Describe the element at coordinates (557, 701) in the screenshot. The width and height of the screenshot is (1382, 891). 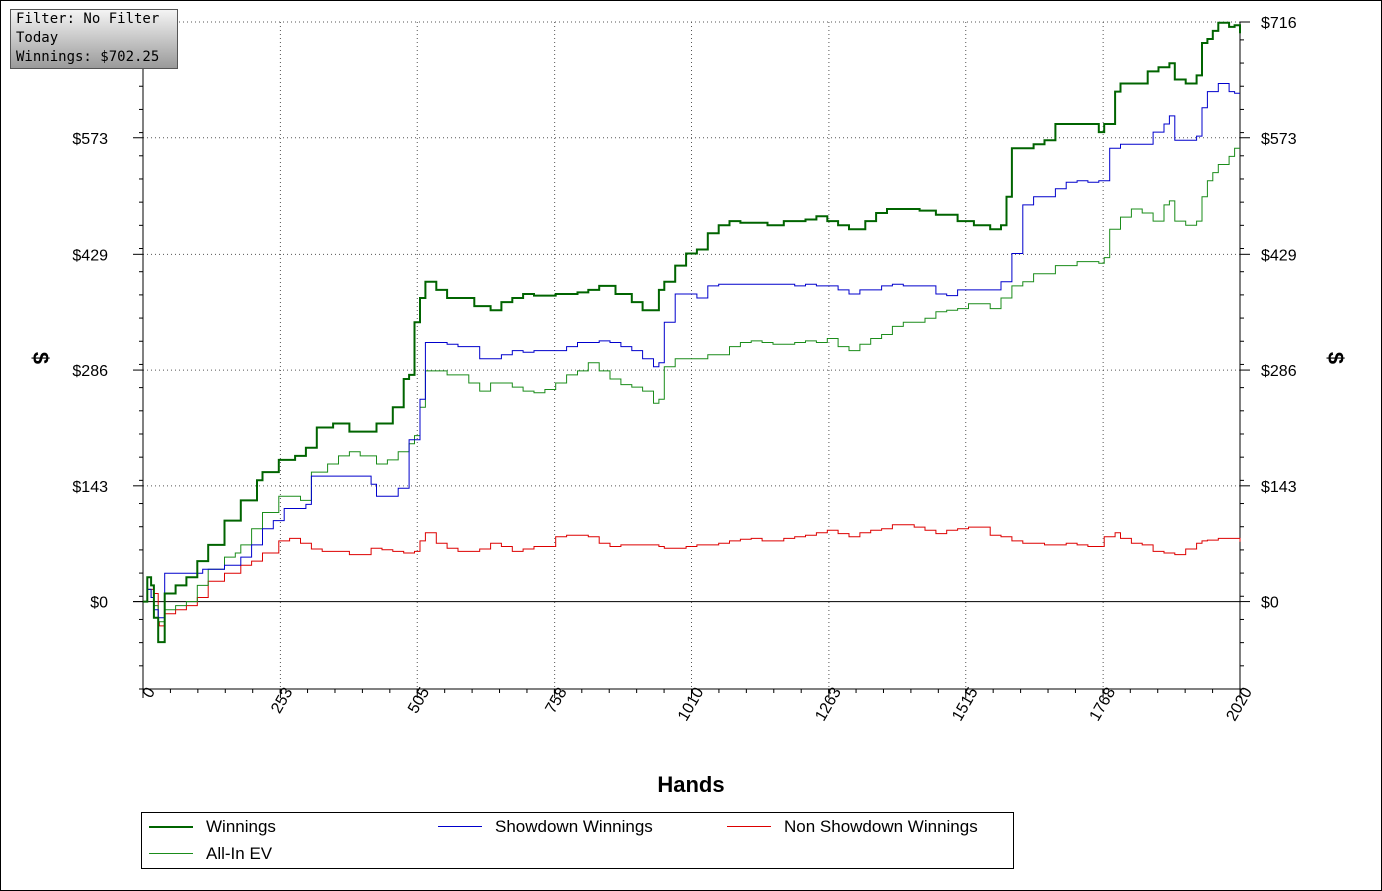
I see `x-tick-label: 758` at that location.